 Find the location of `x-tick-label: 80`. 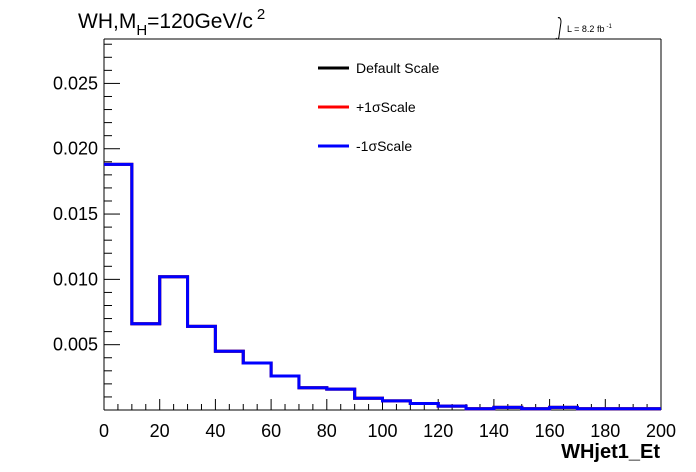

x-tick-label: 80 is located at coordinates (327, 431).